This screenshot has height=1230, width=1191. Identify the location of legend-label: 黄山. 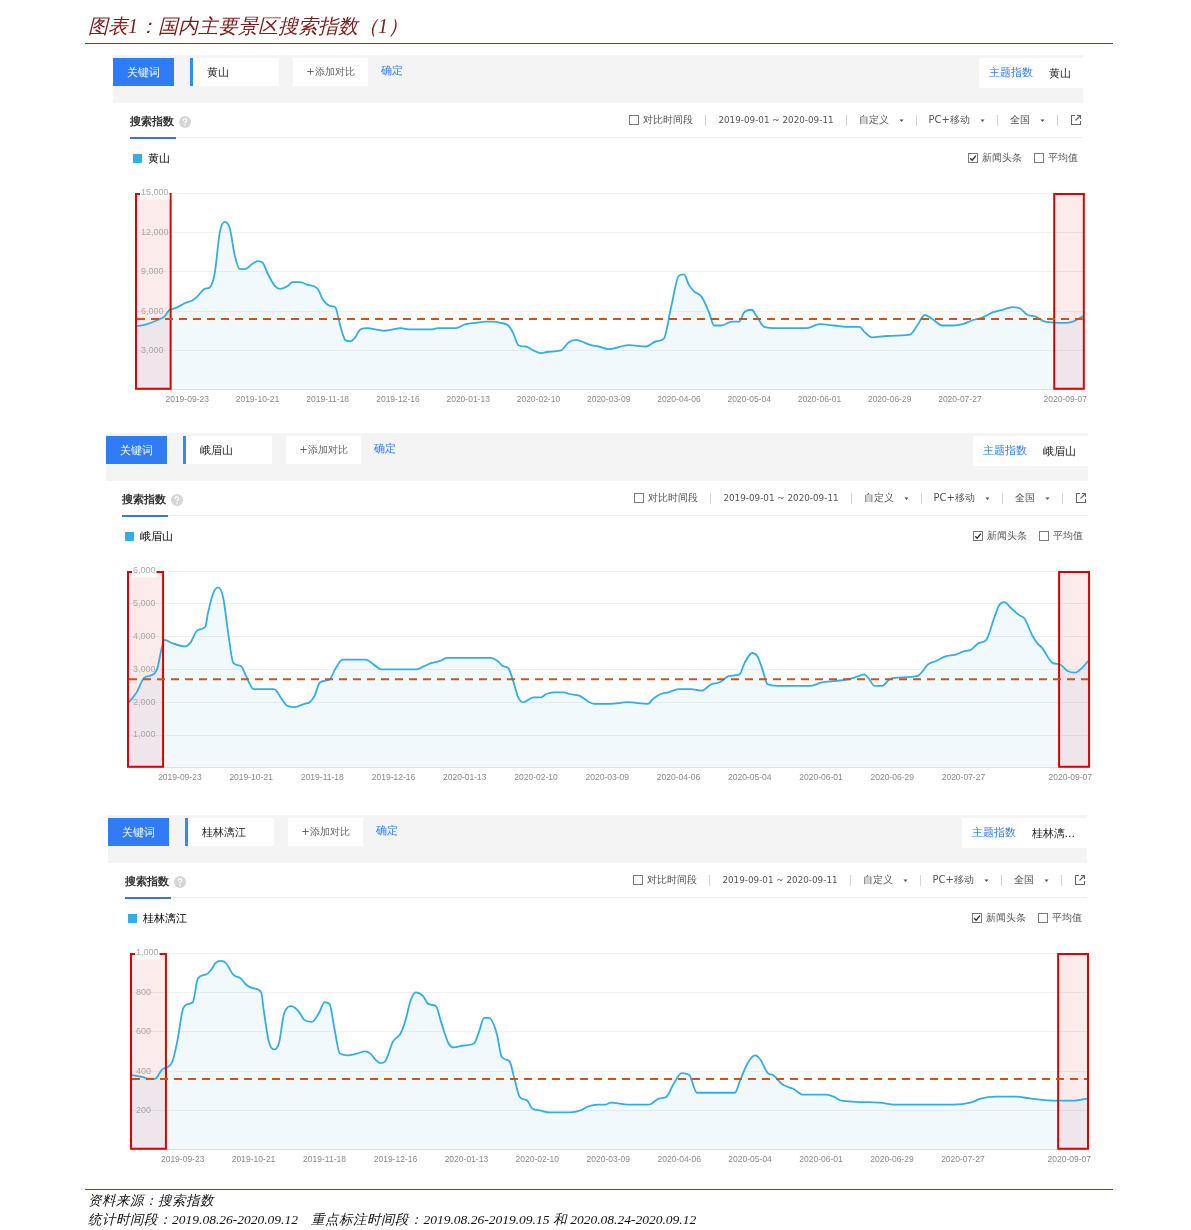
(158, 157).